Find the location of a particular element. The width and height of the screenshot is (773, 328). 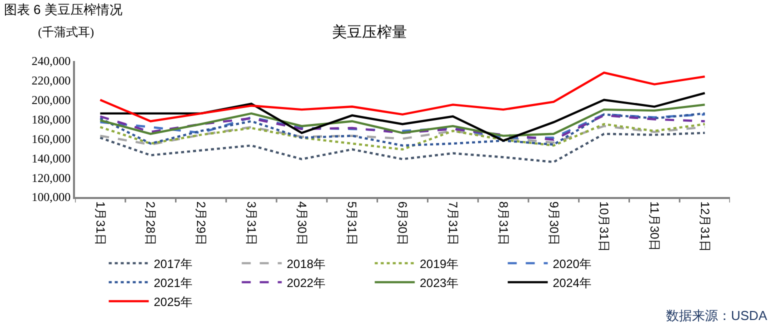

x-tick-label: 6月30日 is located at coordinates (403, 223).